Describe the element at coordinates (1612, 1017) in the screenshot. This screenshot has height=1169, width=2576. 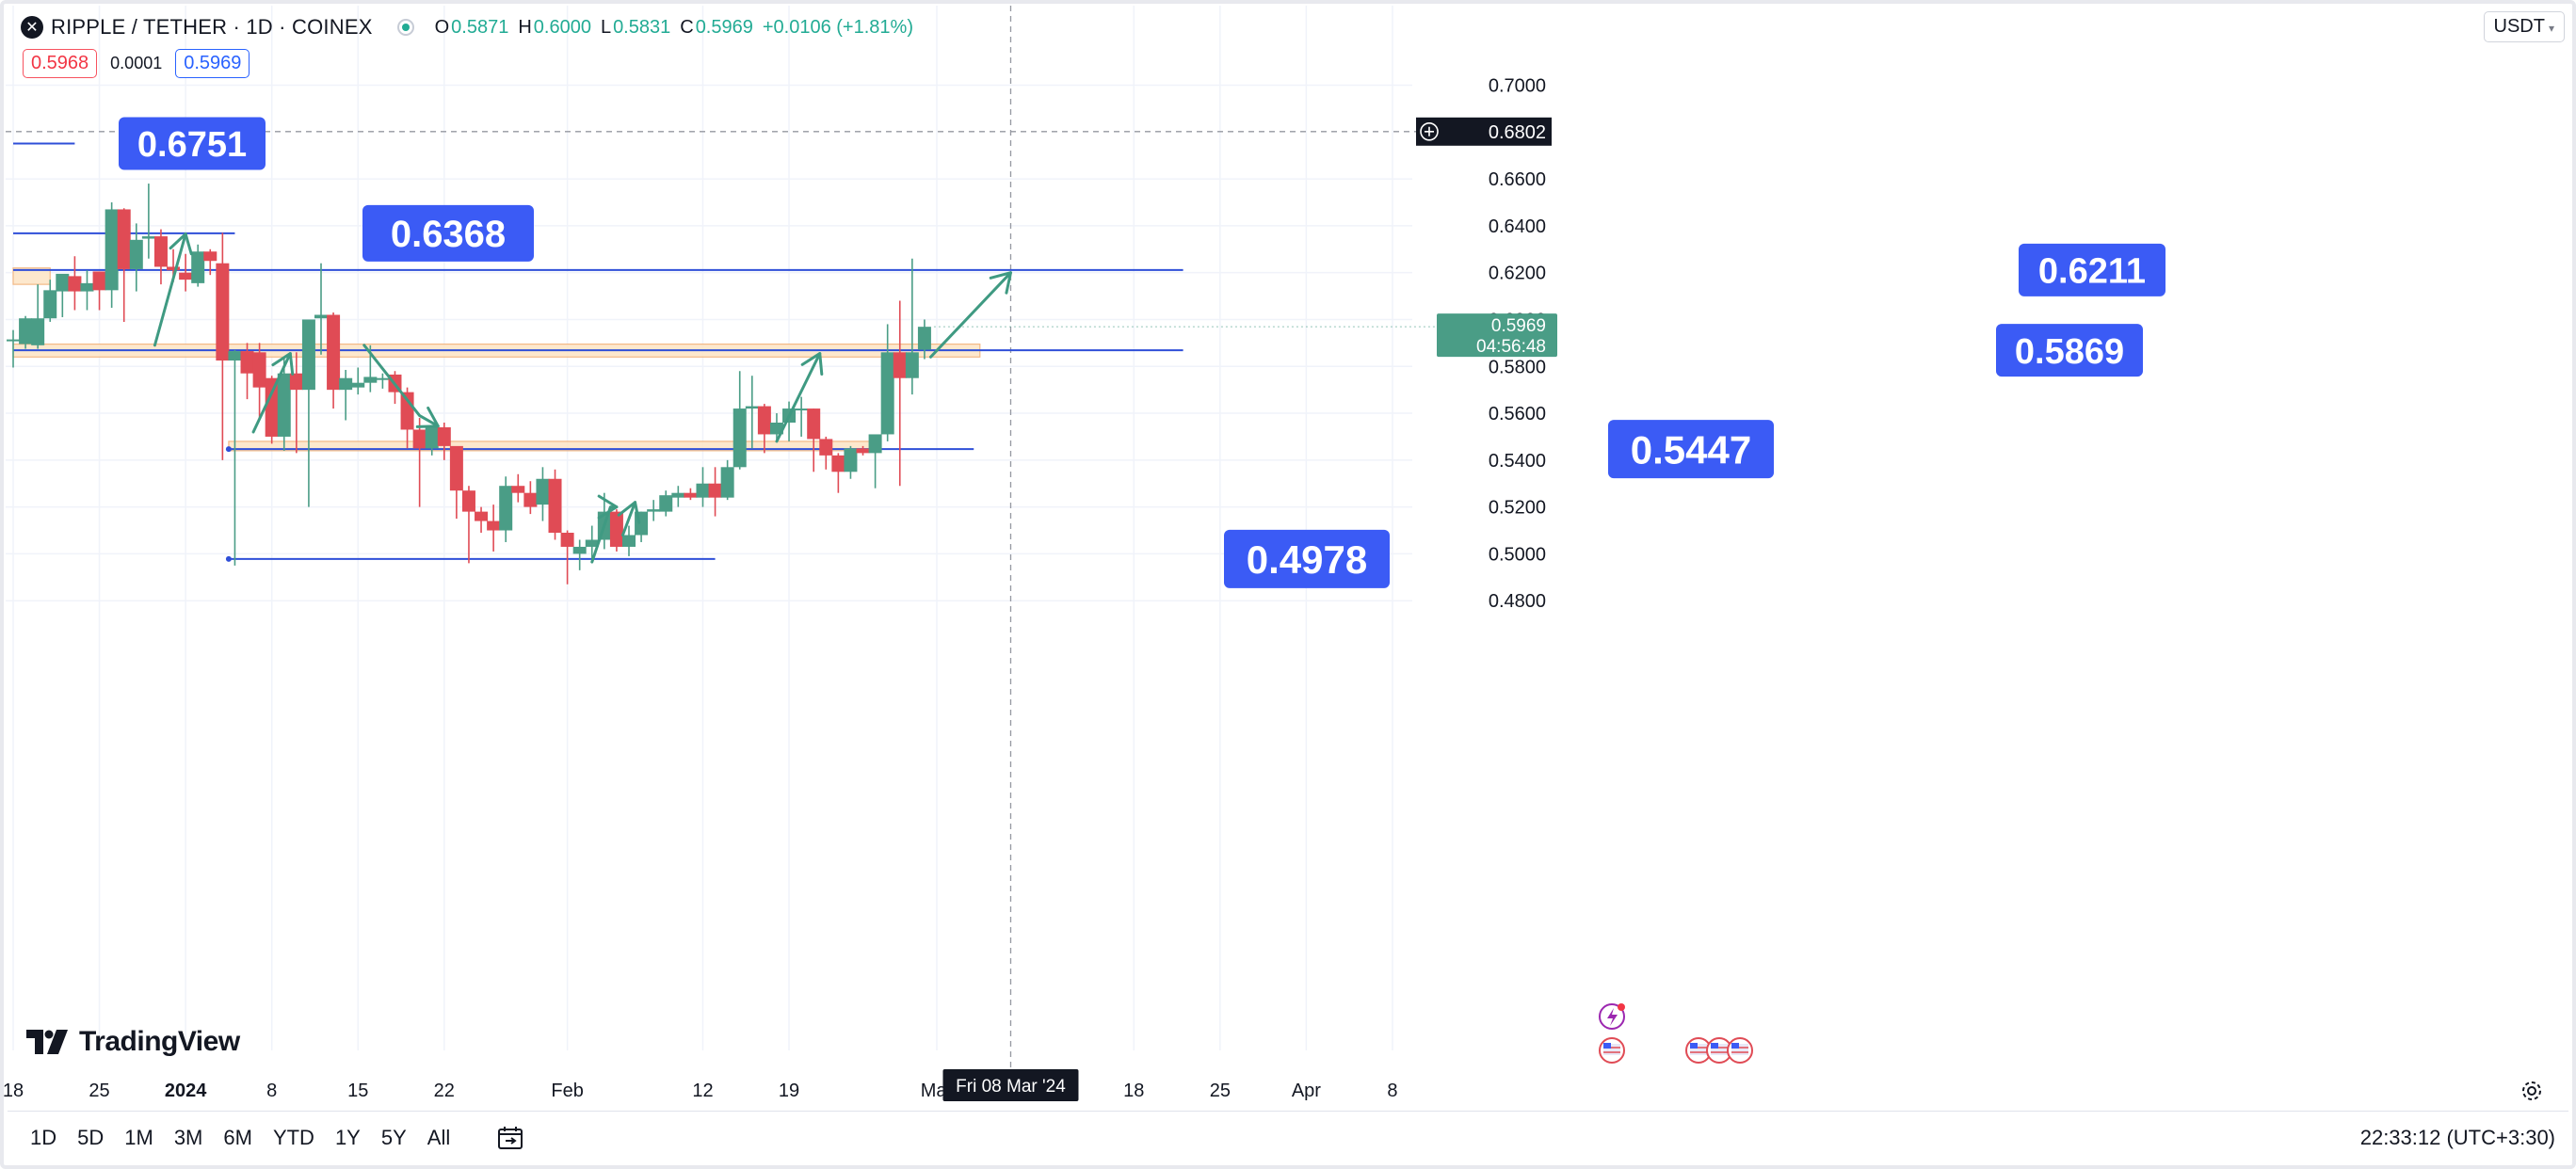
I see `lightning-icon` at that location.